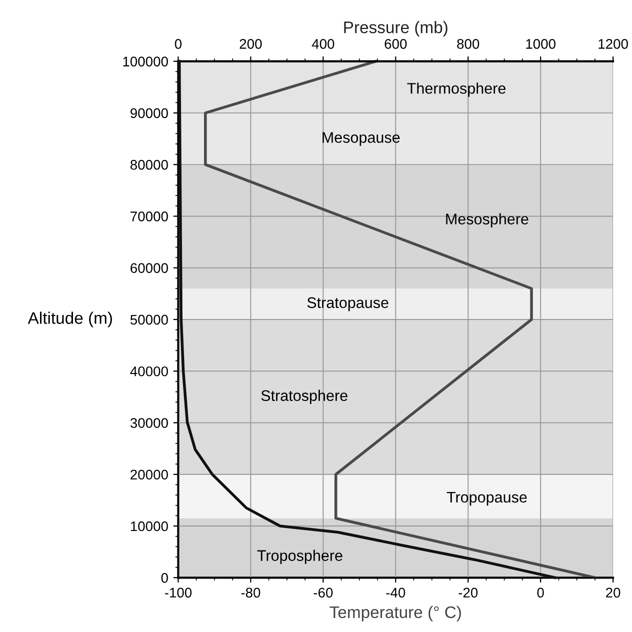 This screenshot has height=632, width=632. I want to click on x2-axis-title: Pressure (mb), so click(396, 29).